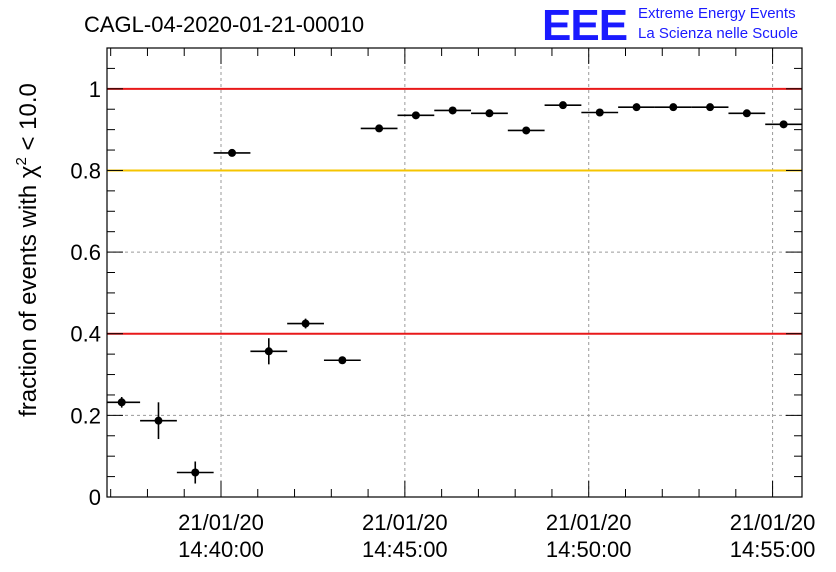 The width and height of the screenshot is (836, 572). I want to click on y-tick-label: 0, so click(95, 497).